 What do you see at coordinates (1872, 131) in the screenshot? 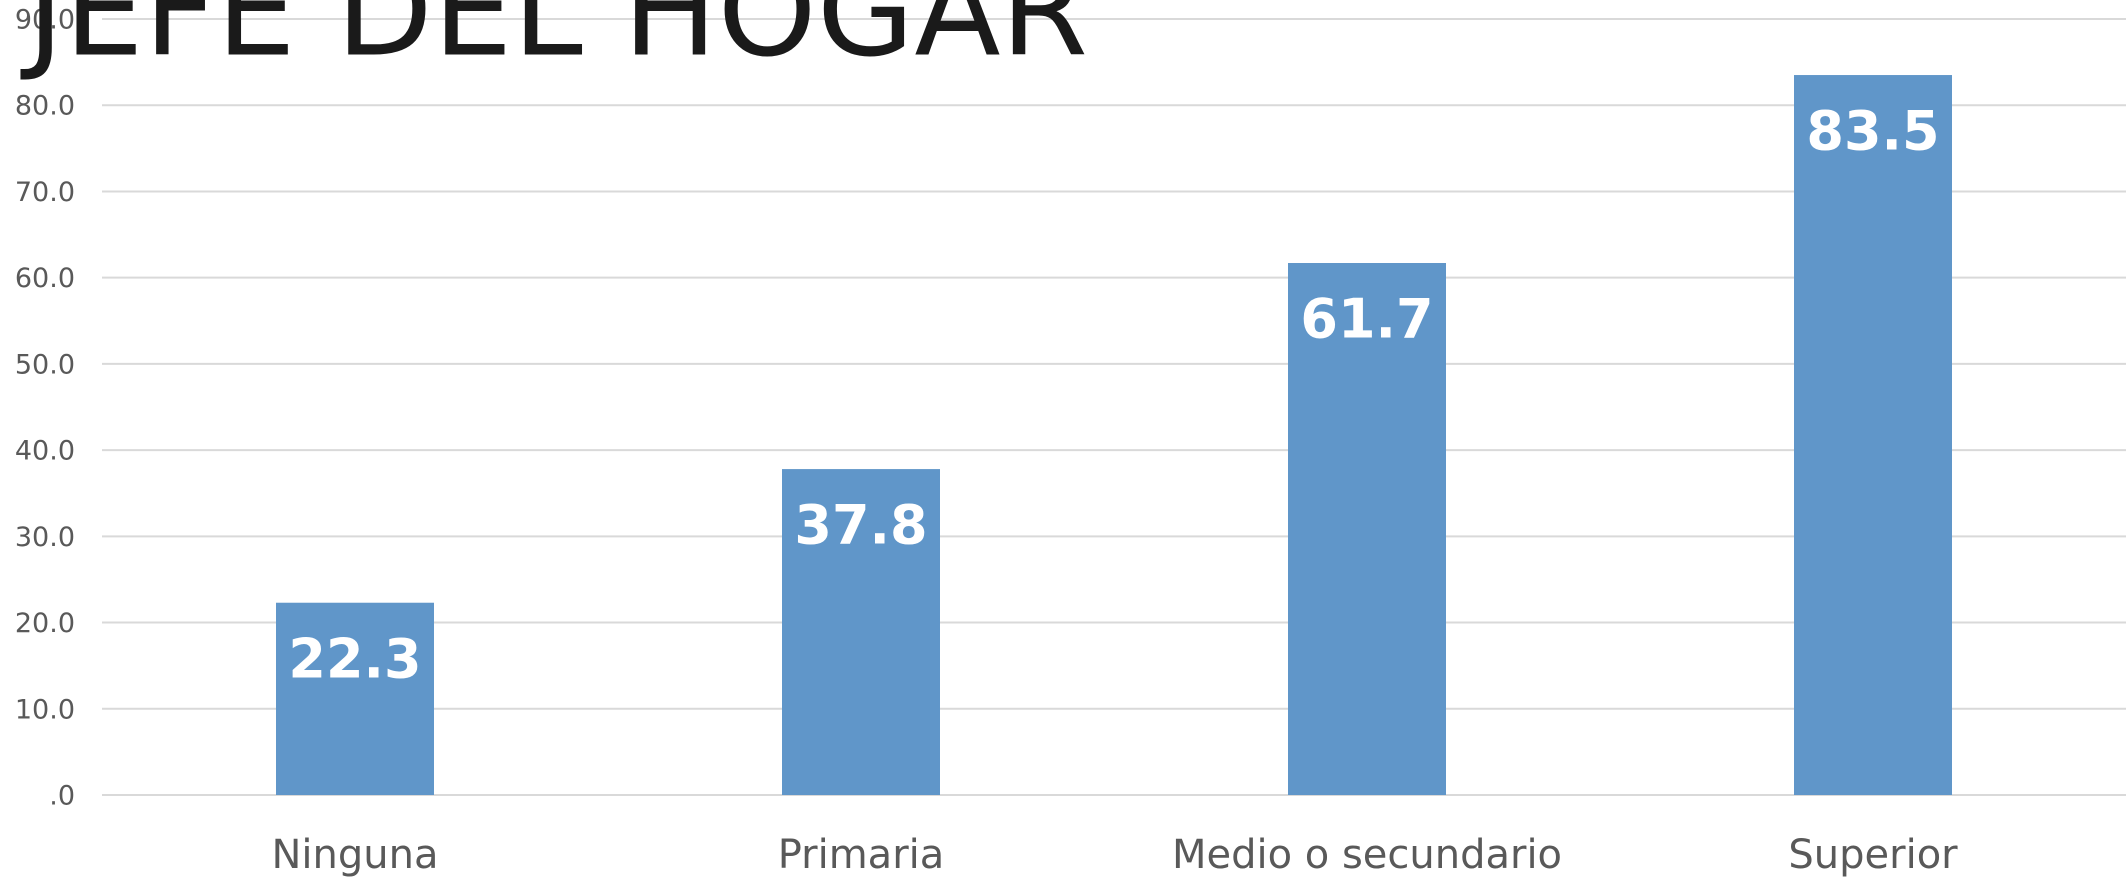
I see `data-label: 83.5` at bounding box center [1872, 131].